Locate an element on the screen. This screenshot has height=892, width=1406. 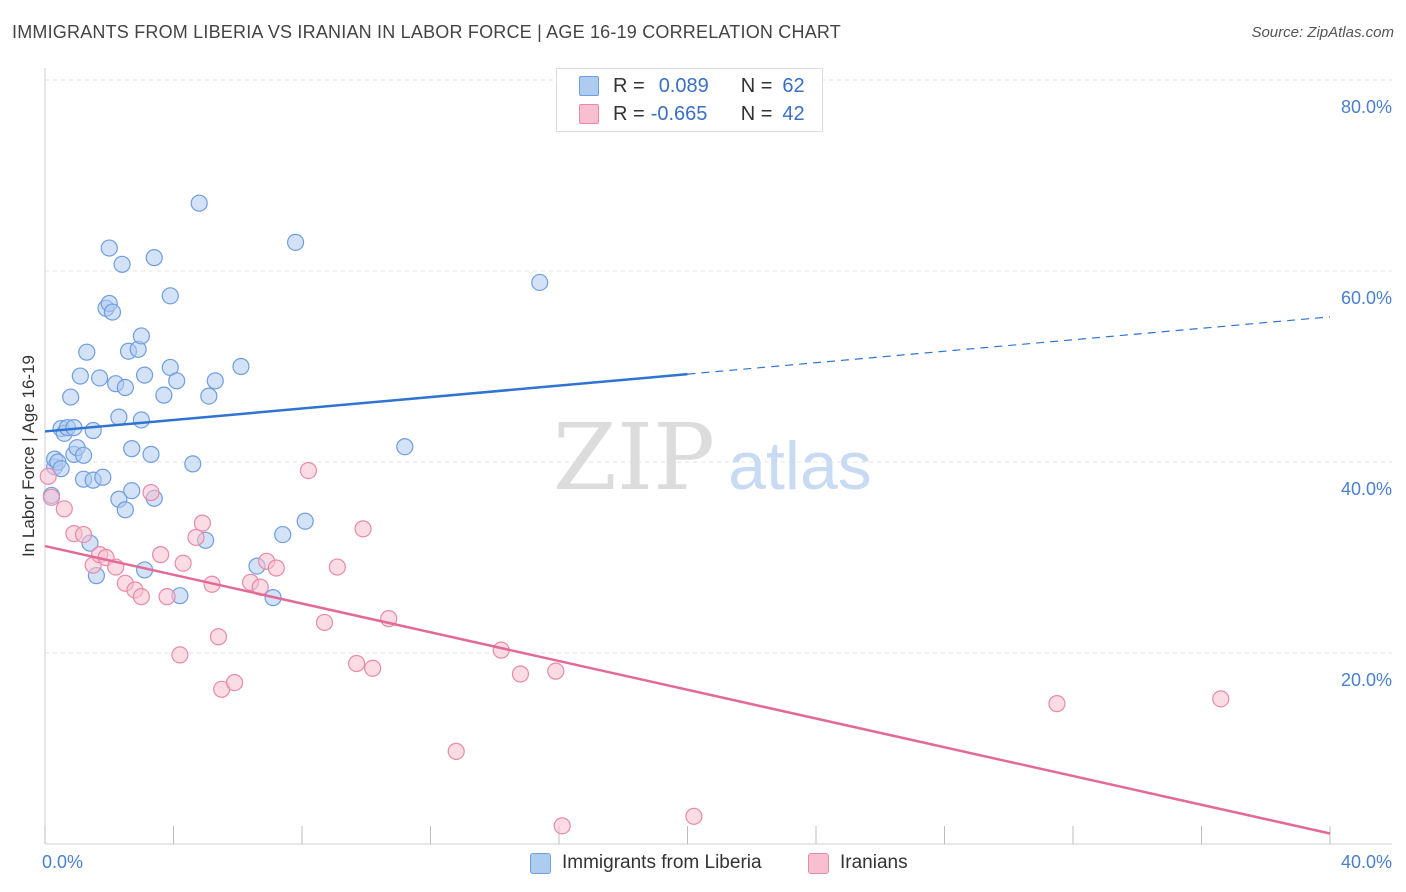
watermark-zip: ZIP is located at coordinates (634, 457).